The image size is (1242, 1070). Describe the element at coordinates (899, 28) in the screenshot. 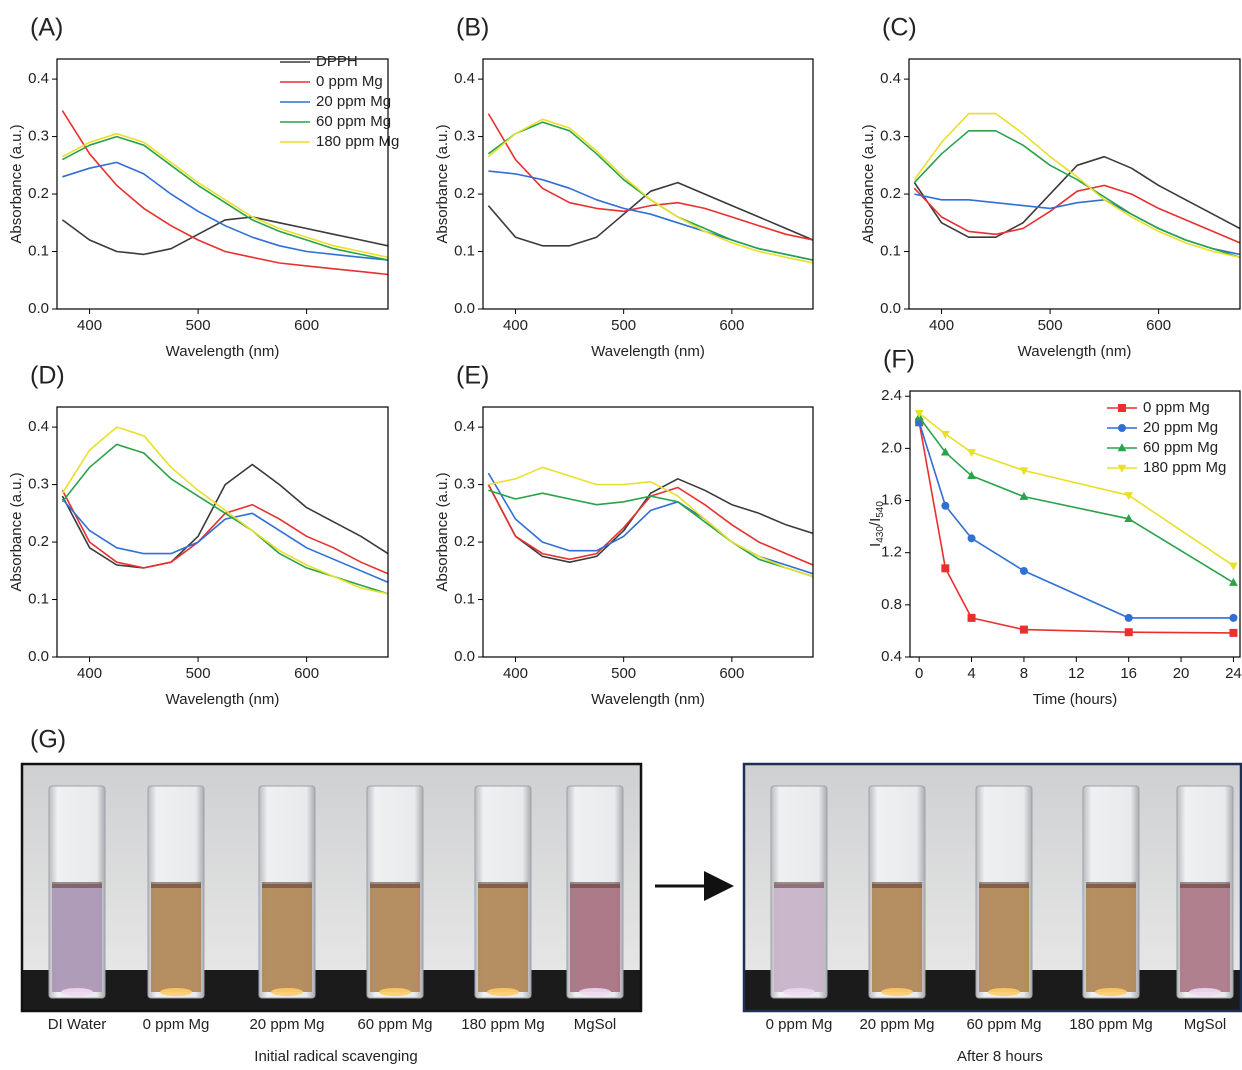

I see `panel-label: (C)` at that location.